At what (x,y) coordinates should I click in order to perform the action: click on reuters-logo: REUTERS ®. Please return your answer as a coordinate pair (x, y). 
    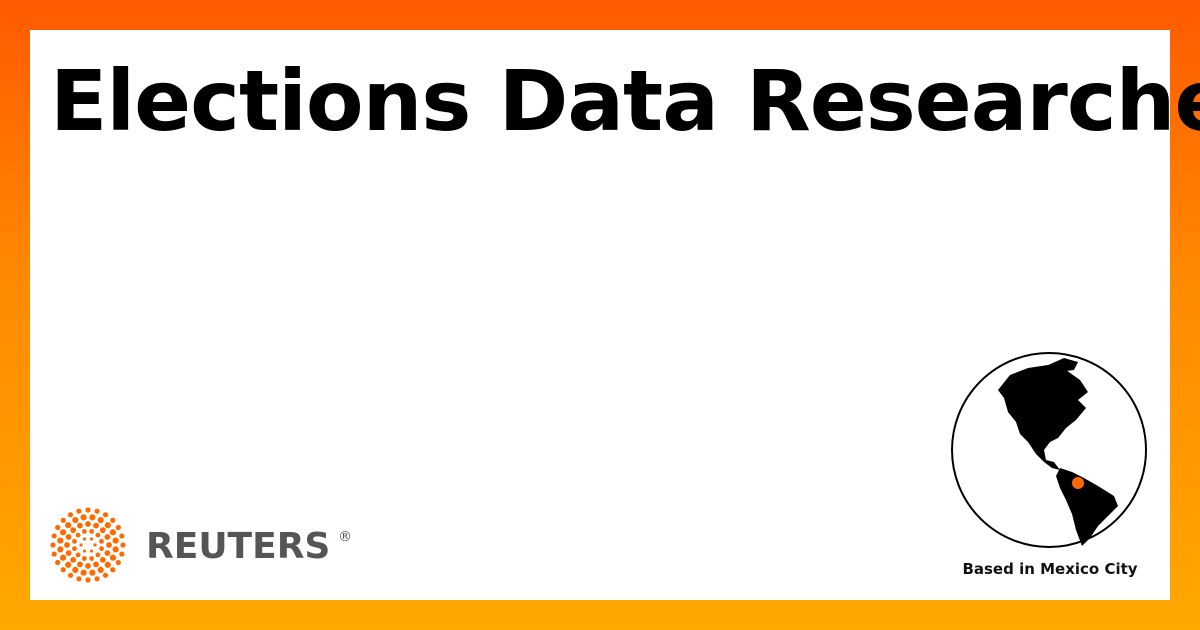
    Looking at the image, I should click on (201, 545).